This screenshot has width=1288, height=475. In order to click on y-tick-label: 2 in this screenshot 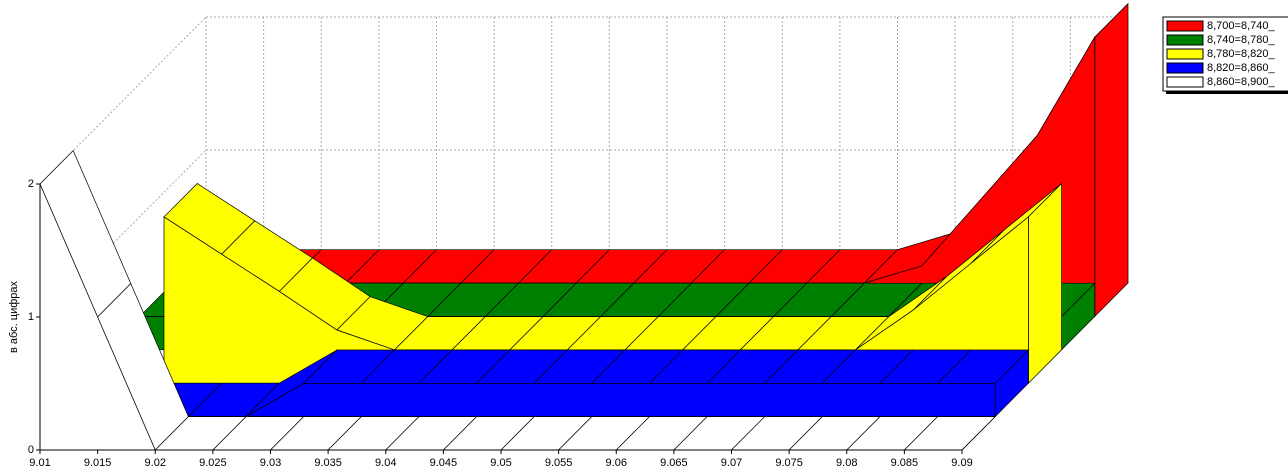, I will do `click(31, 184)`.